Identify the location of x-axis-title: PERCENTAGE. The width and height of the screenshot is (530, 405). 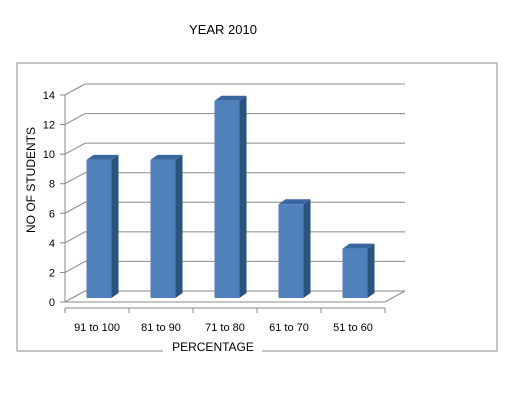
(213, 347).